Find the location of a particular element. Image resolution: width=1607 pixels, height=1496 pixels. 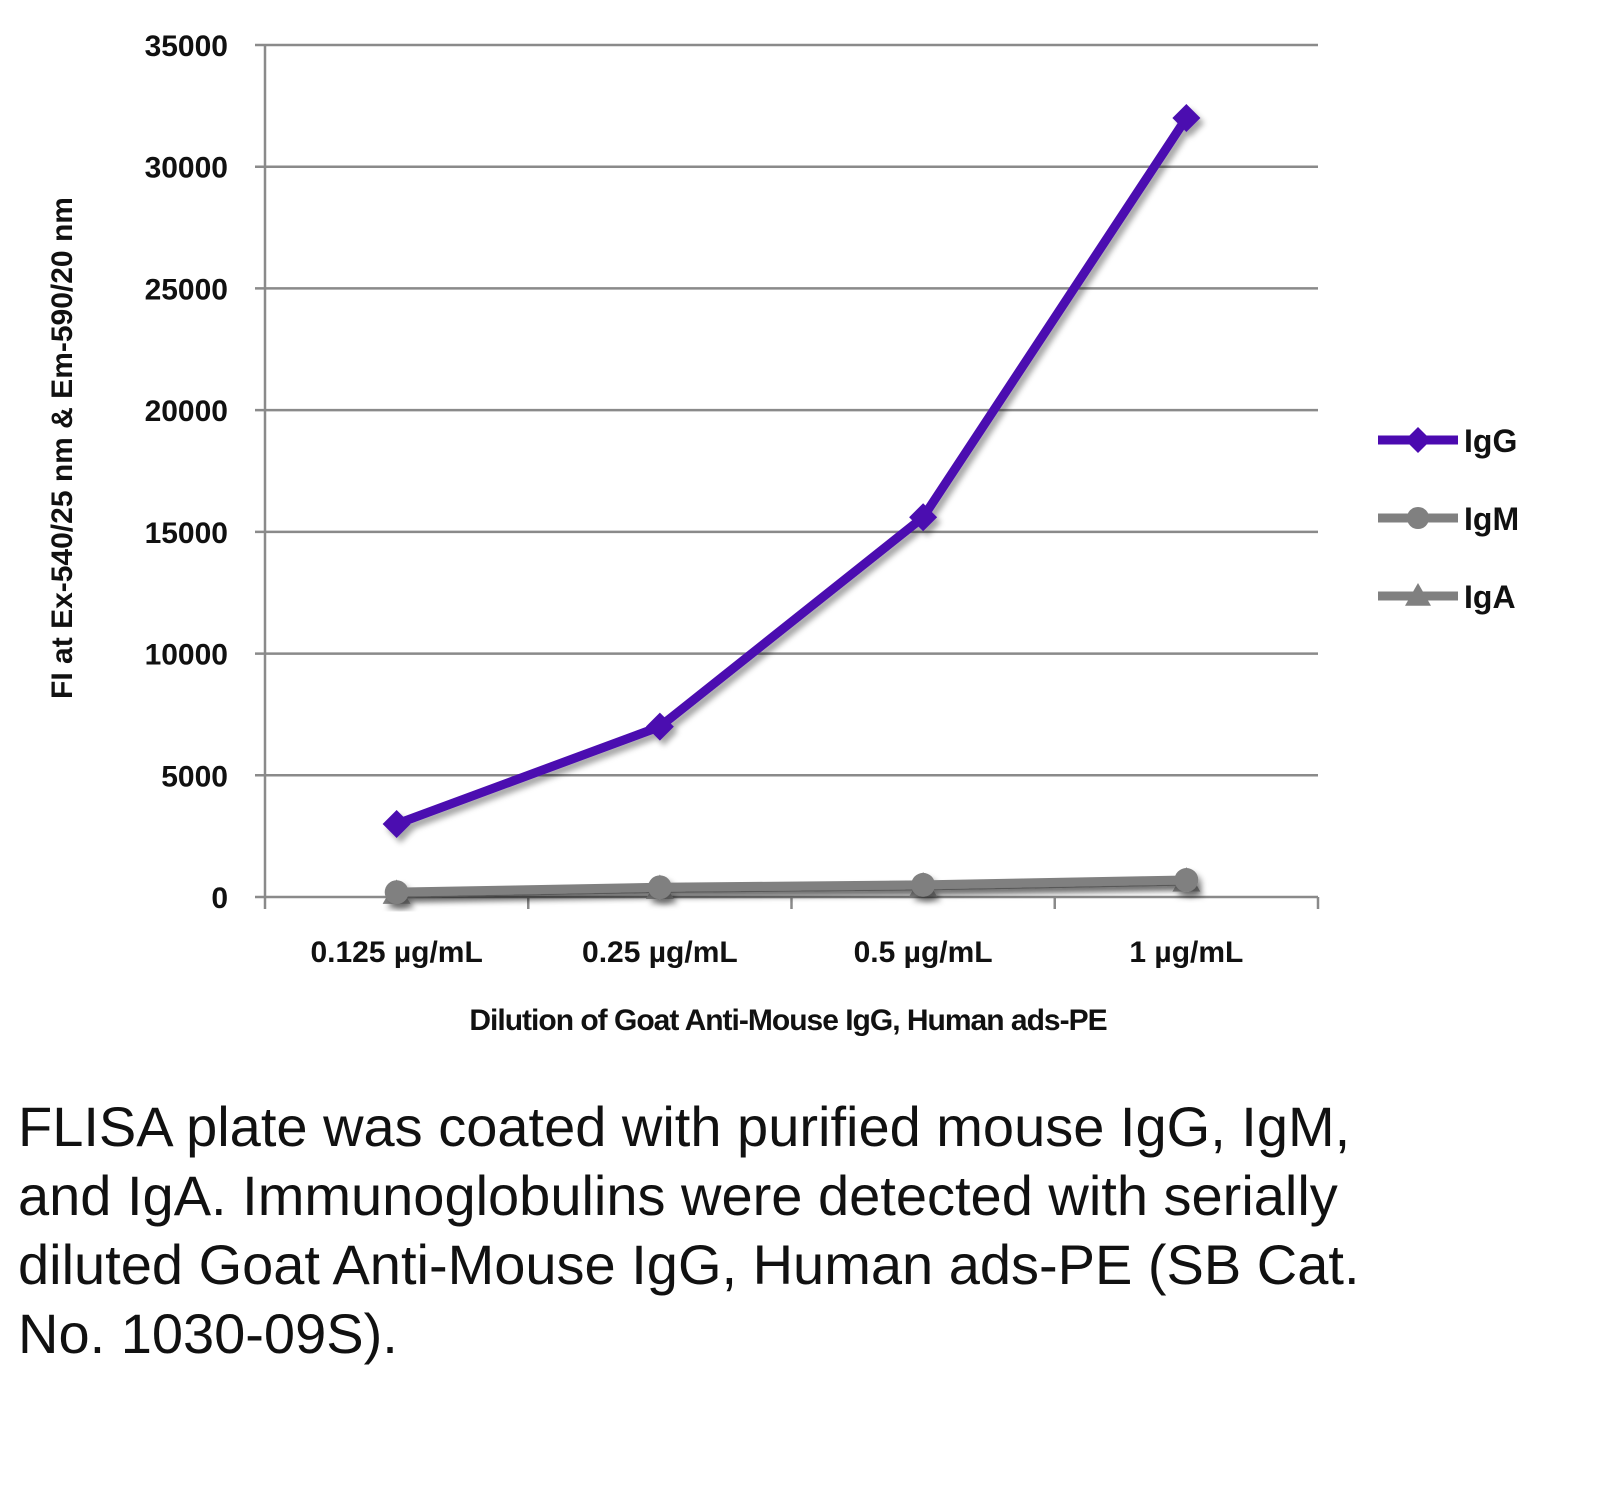

legend-label: IgA is located at coordinates (1490, 597).